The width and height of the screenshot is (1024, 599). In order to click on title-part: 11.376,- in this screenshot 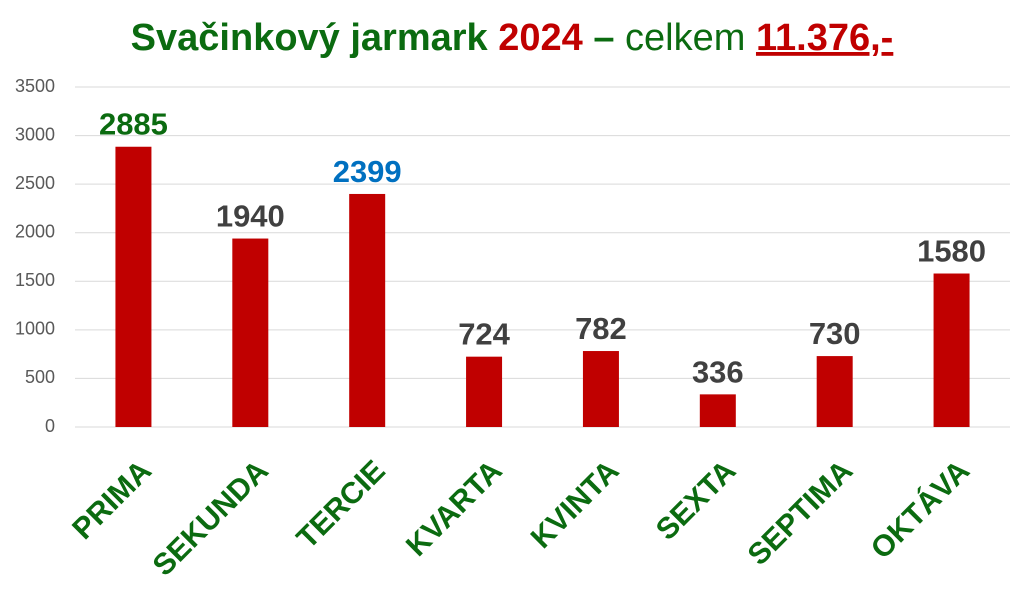, I will do `click(824, 38)`.